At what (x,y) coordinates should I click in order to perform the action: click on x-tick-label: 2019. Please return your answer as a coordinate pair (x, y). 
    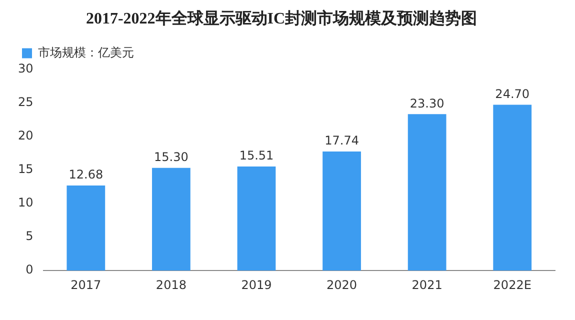
    Looking at the image, I should click on (256, 285).